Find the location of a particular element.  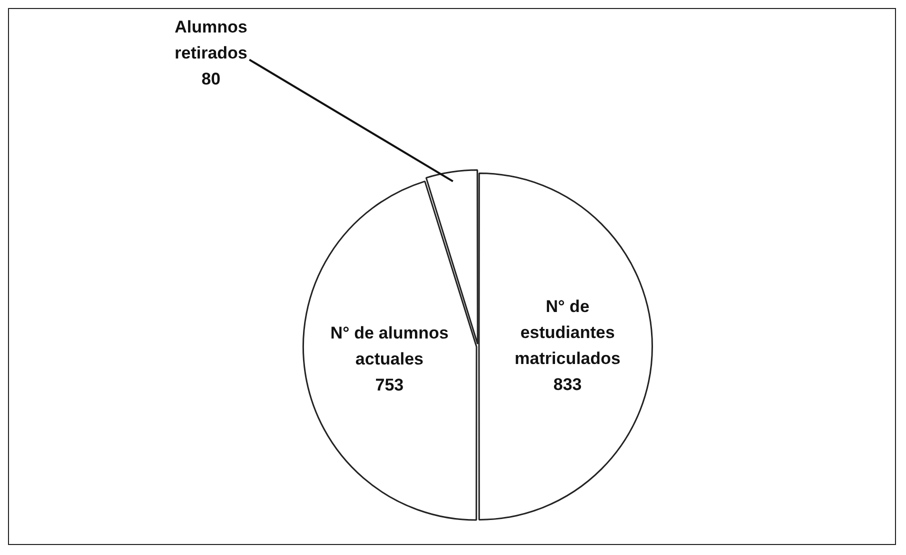

data-label: 80 is located at coordinates (211, 78).